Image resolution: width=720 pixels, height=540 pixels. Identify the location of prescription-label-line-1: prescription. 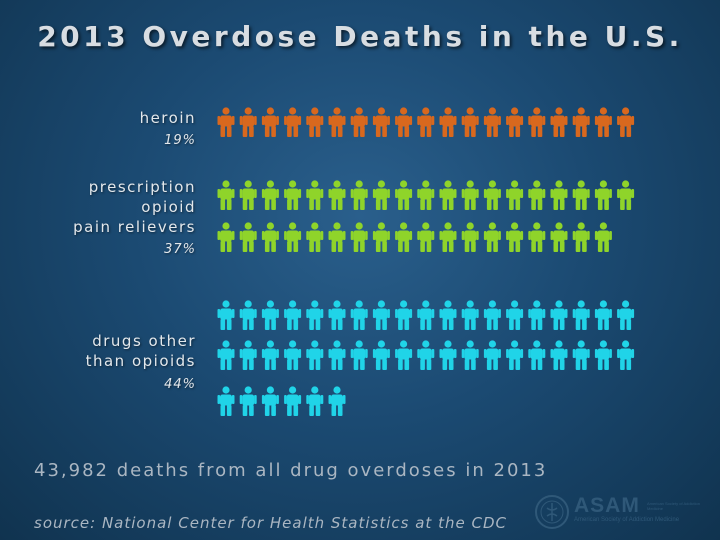
(142, 187).